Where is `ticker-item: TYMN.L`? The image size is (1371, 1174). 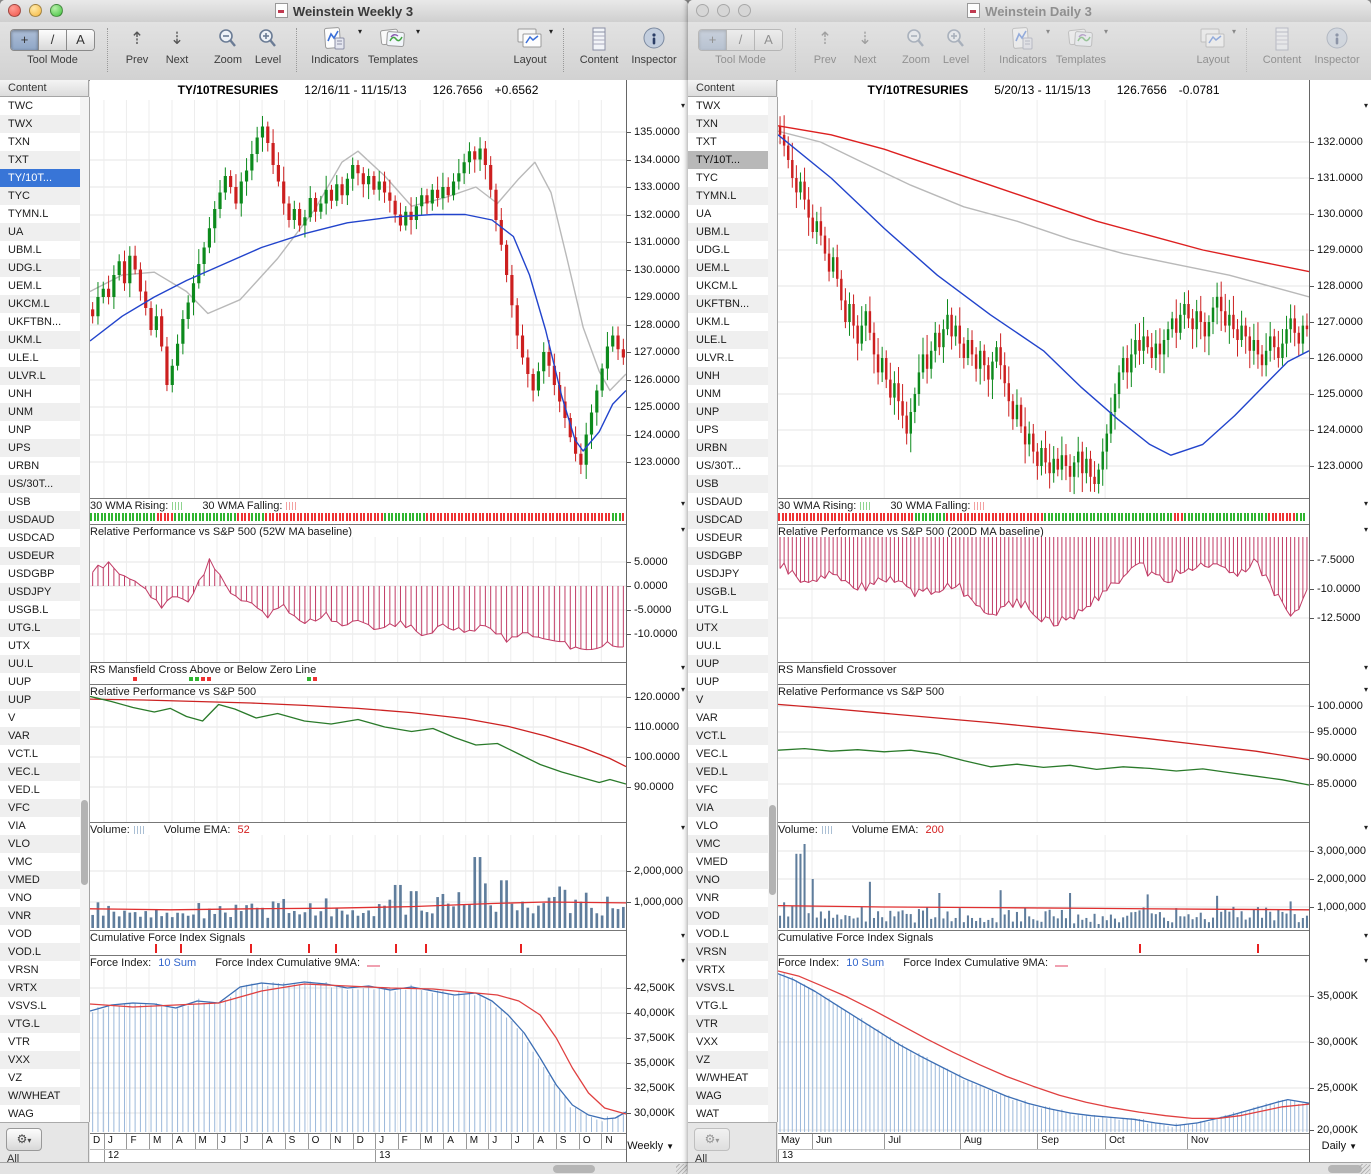 ticker-item: TYMN.L is located at coordinates (728, 196).